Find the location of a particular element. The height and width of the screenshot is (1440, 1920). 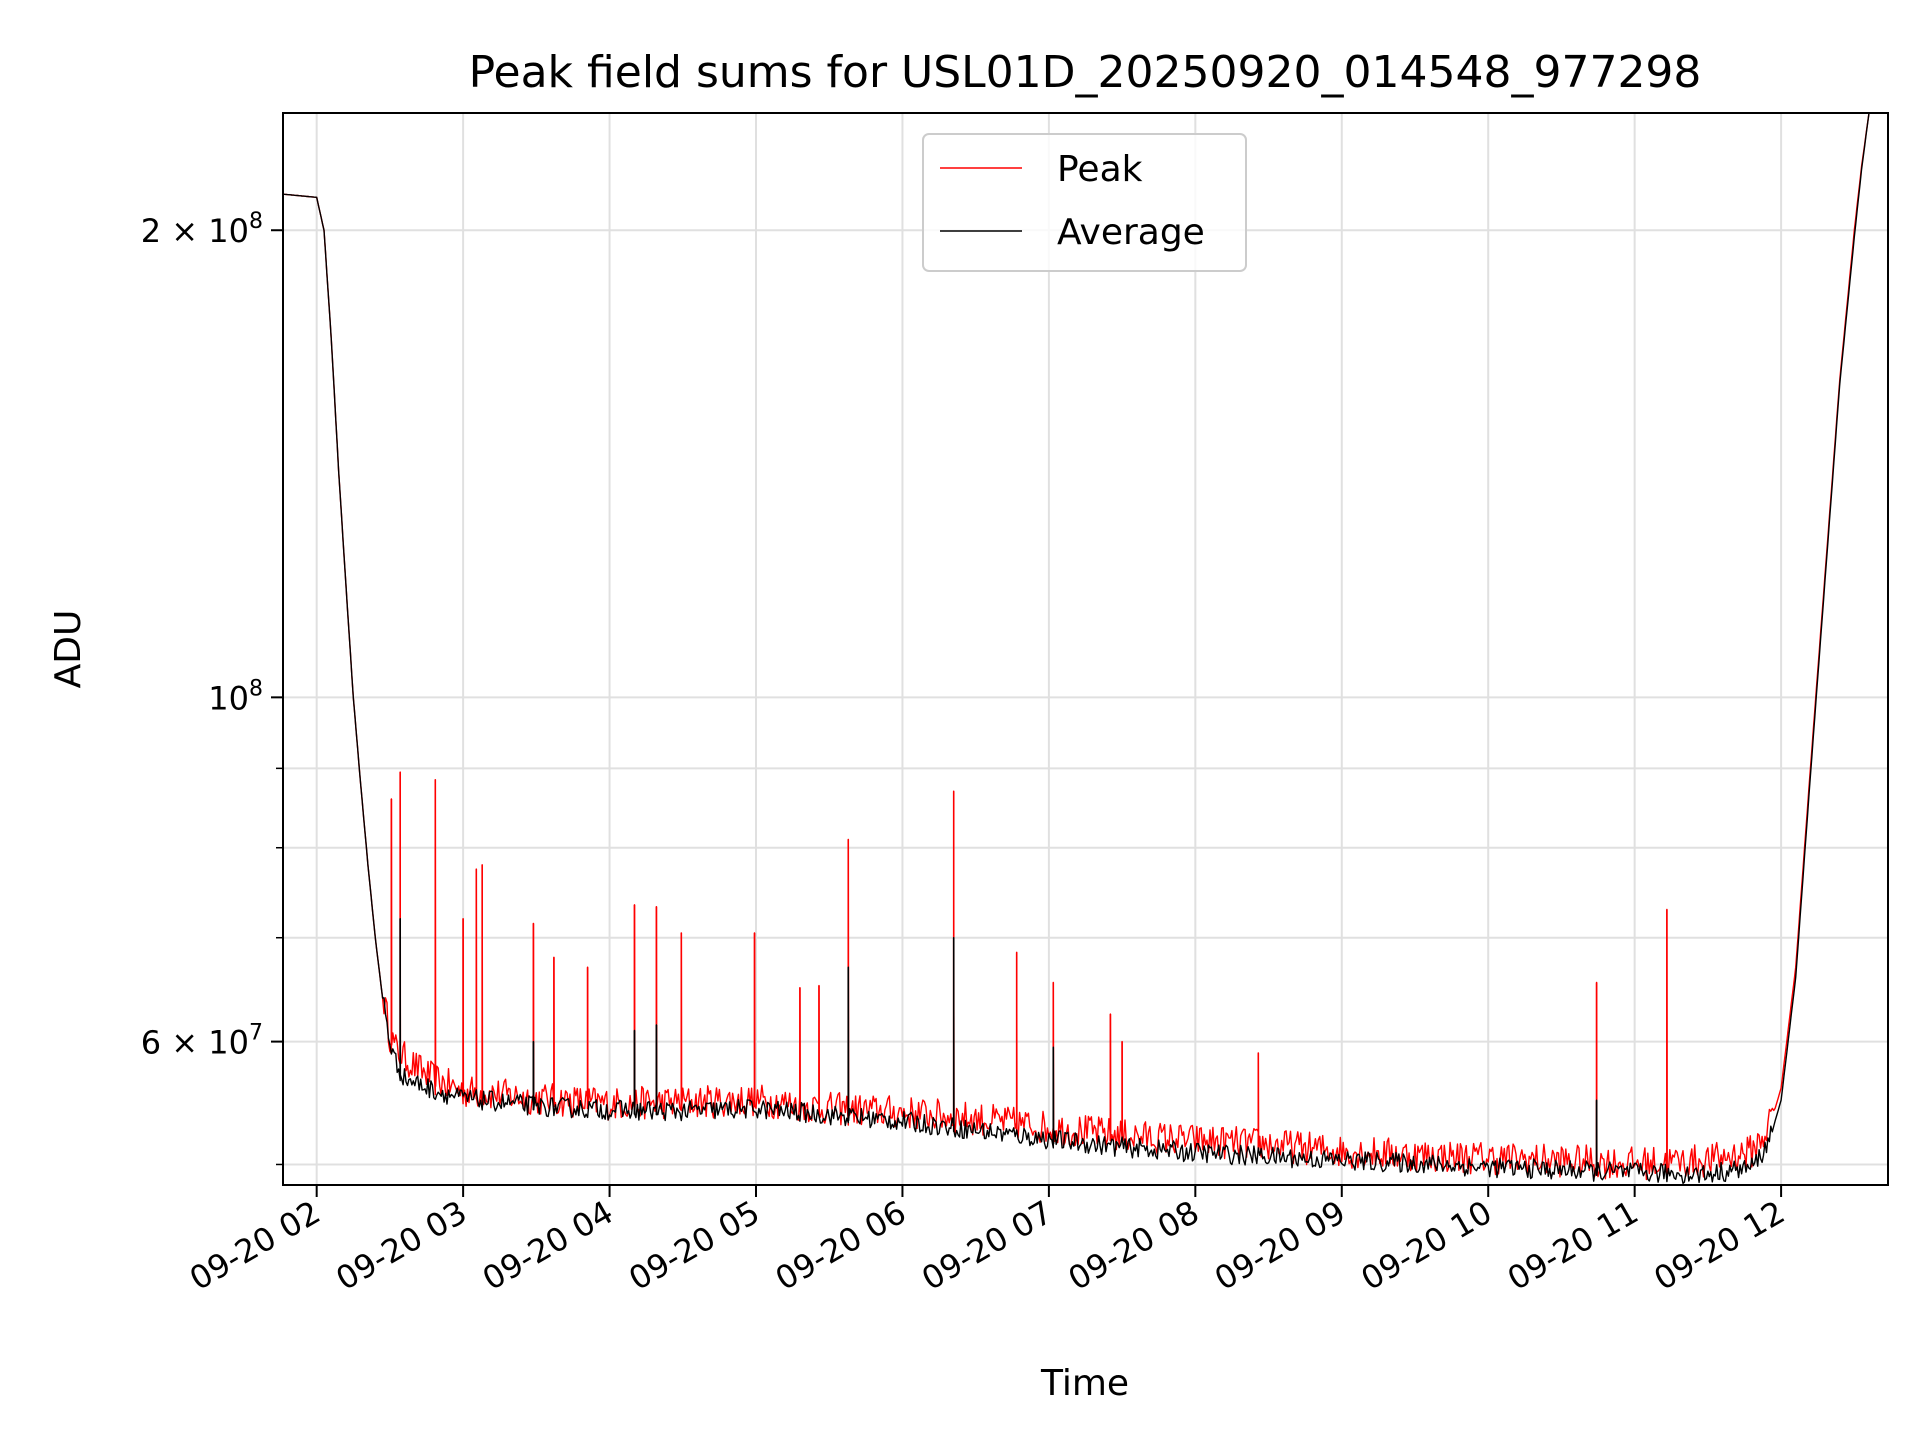

y-tick-base: 10 is located at coordinates (228, 698).